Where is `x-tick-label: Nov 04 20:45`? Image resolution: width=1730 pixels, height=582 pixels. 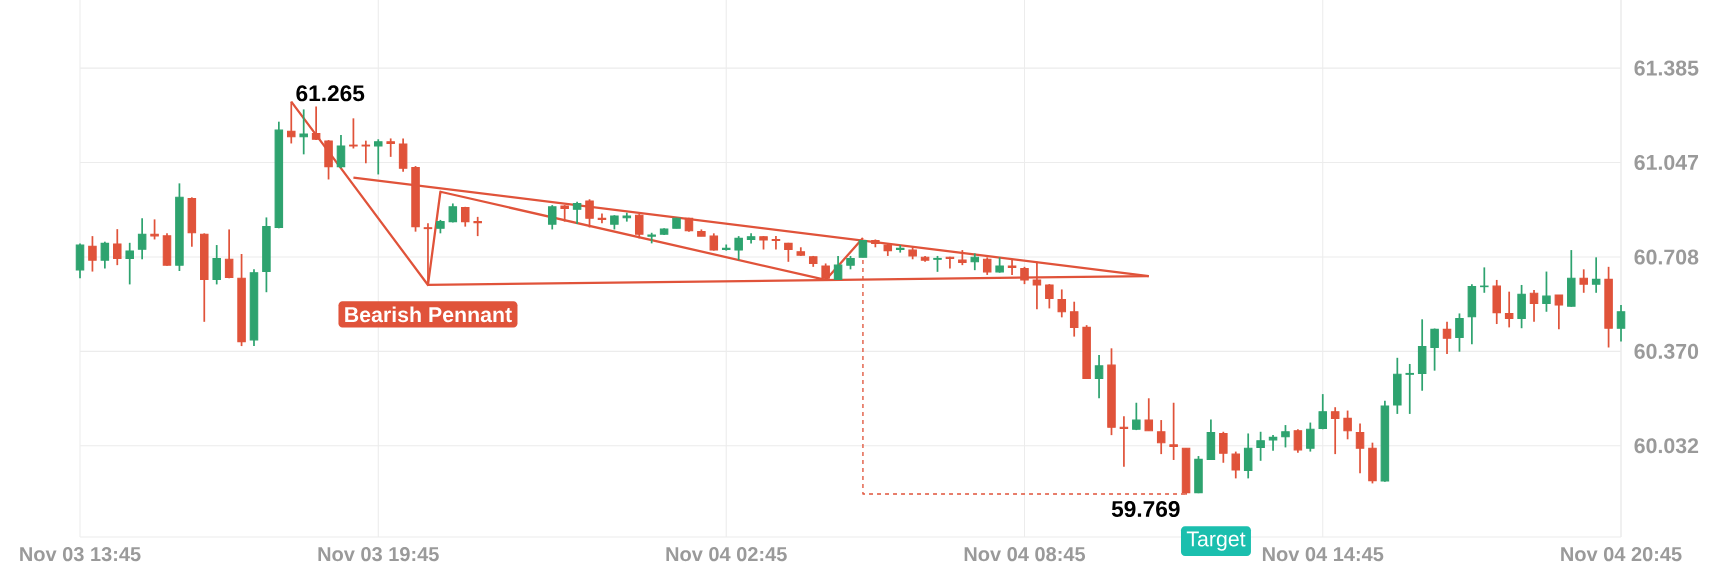
x-tick-label: Nov 04 20:45 is located at coordinates (1621, 554).